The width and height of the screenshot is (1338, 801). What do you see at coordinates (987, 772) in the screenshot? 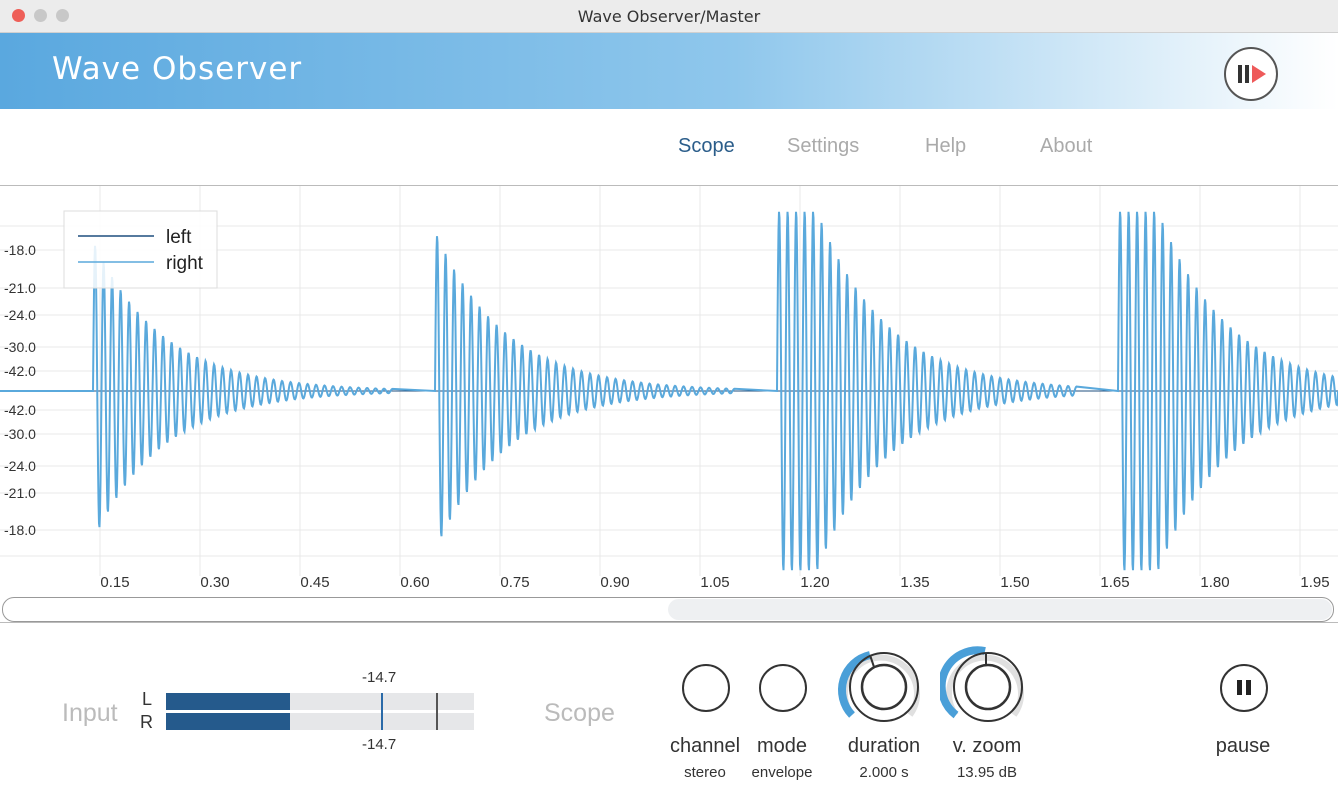
I see `knob-value: 13.95 dB` at bounding box center [987, 772].